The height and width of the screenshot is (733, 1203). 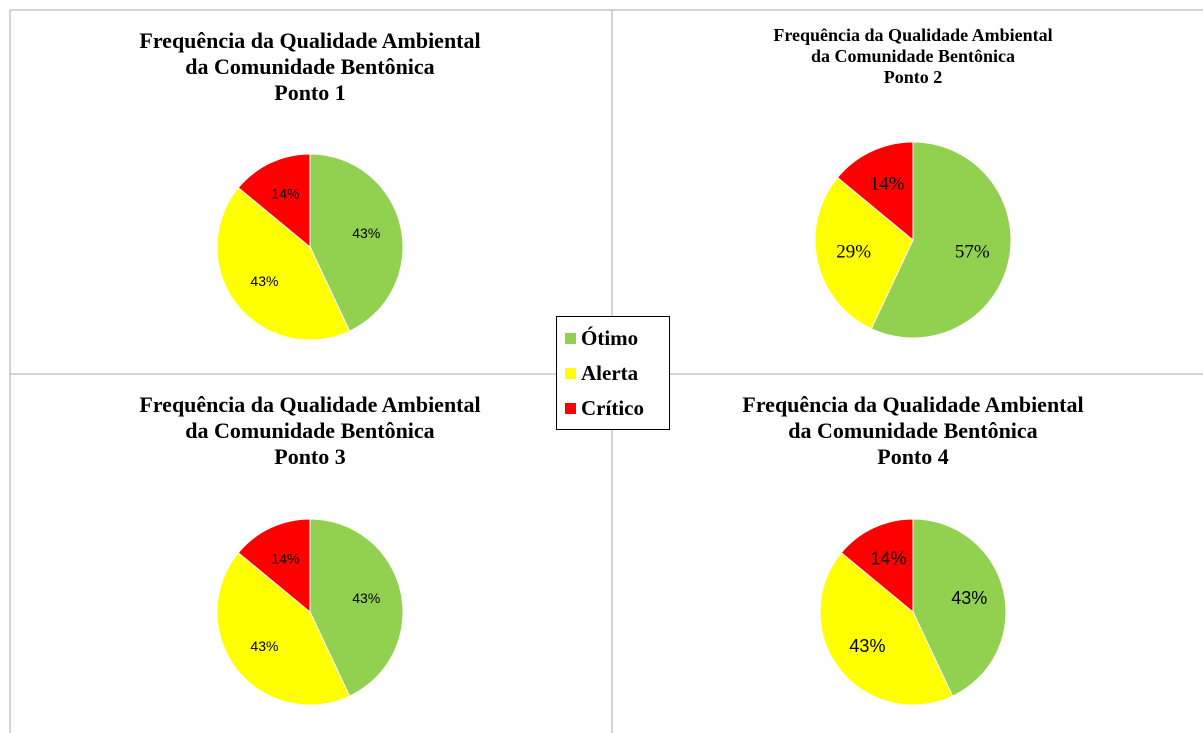 I want to click on data-label: 29%, so click(x=853, y=252).